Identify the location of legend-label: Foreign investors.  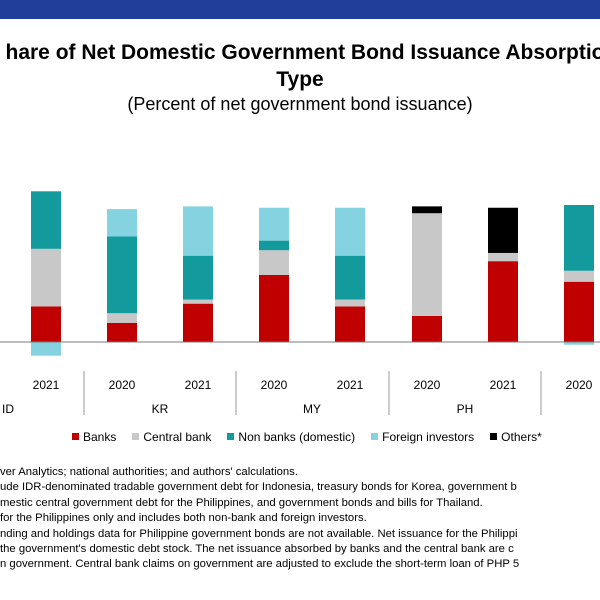
(428, 437).